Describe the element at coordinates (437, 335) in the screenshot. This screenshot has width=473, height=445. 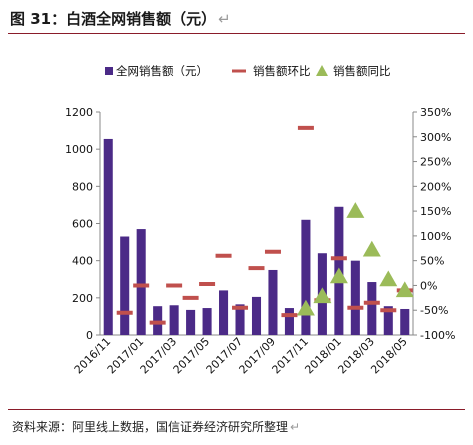
I see `y-tick-label-right: -100%` at that location.